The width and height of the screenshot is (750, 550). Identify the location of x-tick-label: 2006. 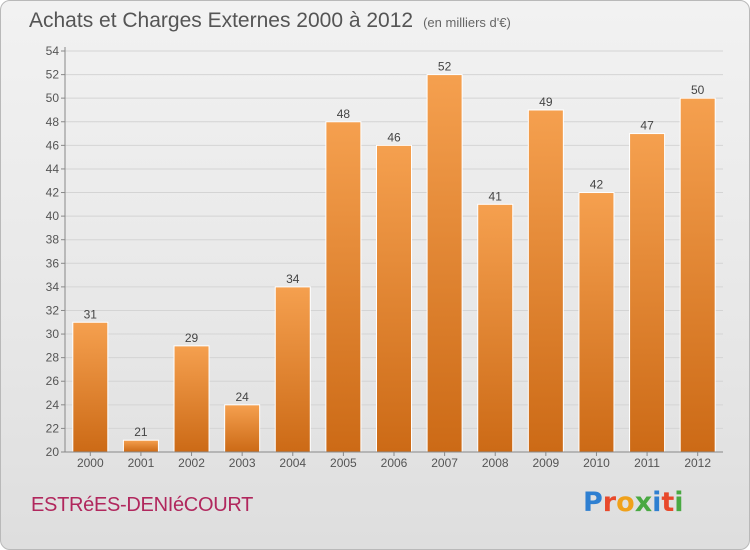
(394, 463).